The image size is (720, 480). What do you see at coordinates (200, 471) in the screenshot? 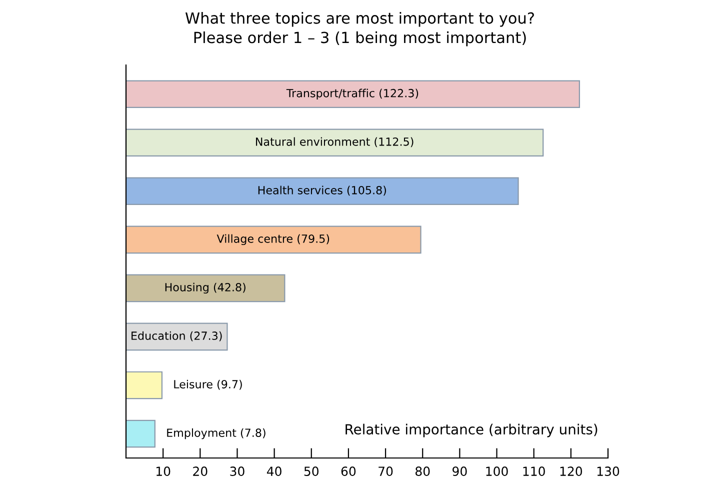
I see `x-tick-label: 20` at bounding box center [200, 471].